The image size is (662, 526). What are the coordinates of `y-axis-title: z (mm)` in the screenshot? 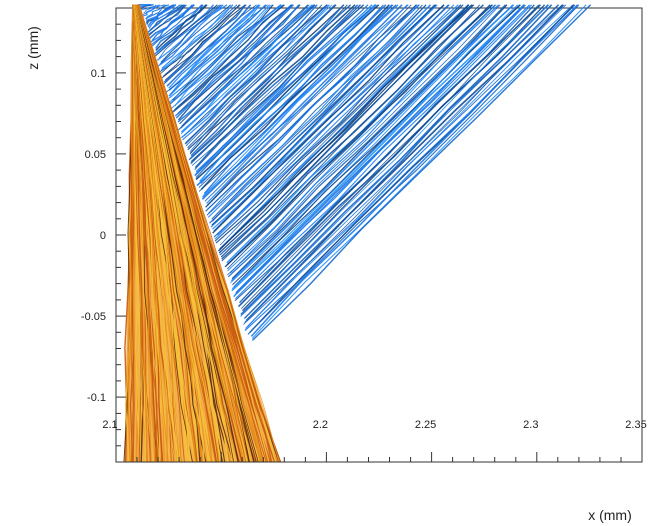 It's located at (33, 48).